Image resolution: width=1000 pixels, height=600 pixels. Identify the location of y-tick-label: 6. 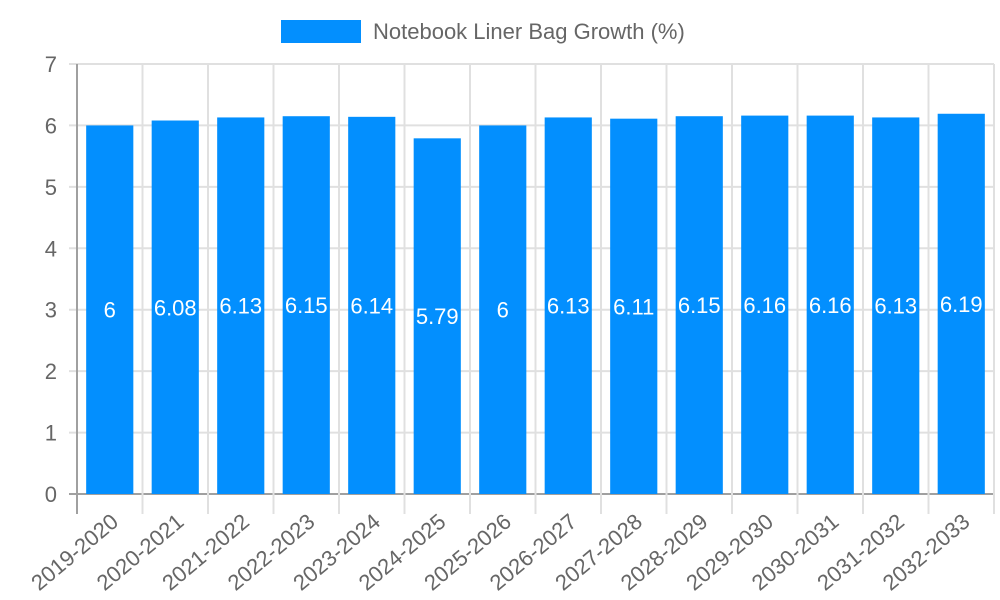
(51, 125).